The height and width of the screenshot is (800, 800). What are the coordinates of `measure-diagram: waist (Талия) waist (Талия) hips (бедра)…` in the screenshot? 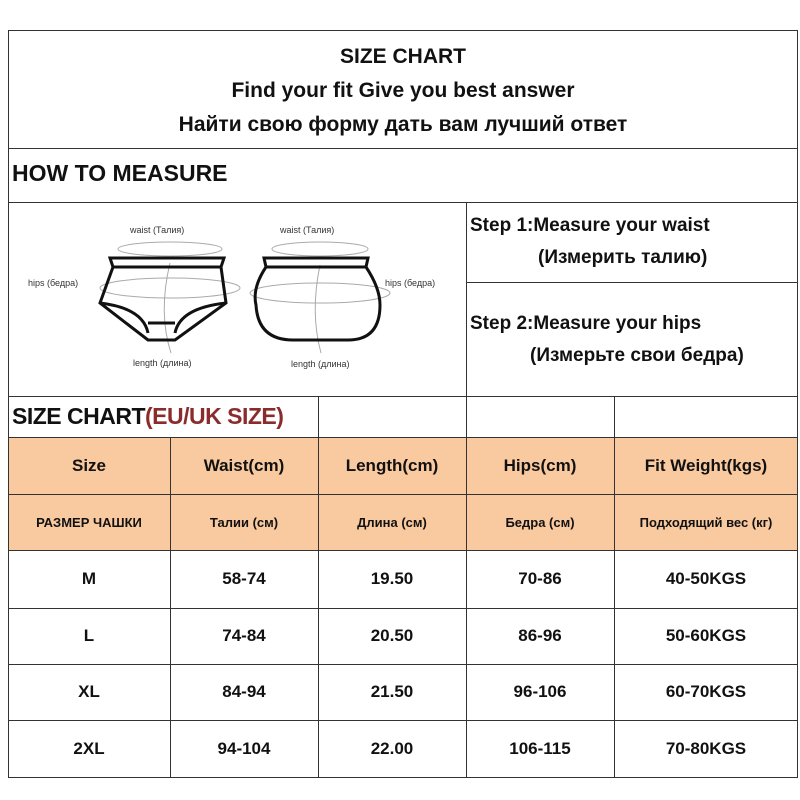 It's located at (231, 297).